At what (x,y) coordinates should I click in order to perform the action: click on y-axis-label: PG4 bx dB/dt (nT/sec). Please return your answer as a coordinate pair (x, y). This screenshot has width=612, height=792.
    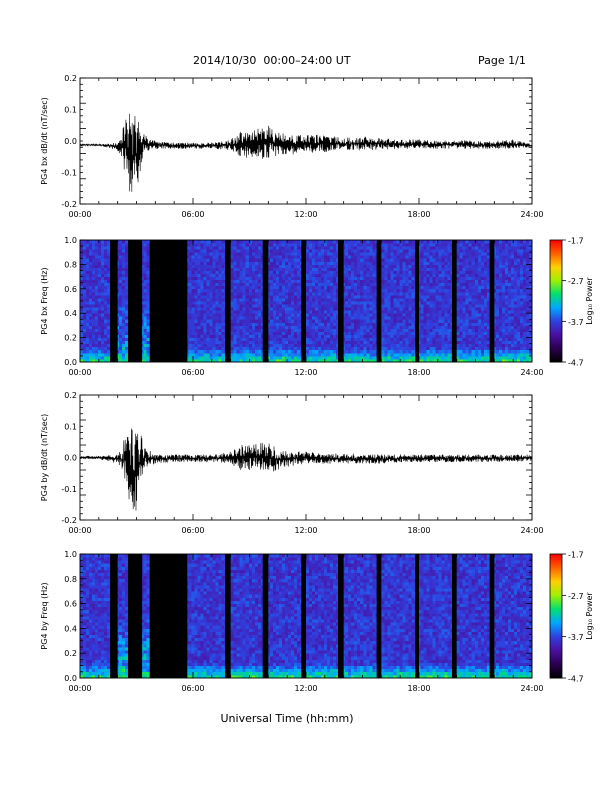
    Looking at the image, I should click on (44, 140).